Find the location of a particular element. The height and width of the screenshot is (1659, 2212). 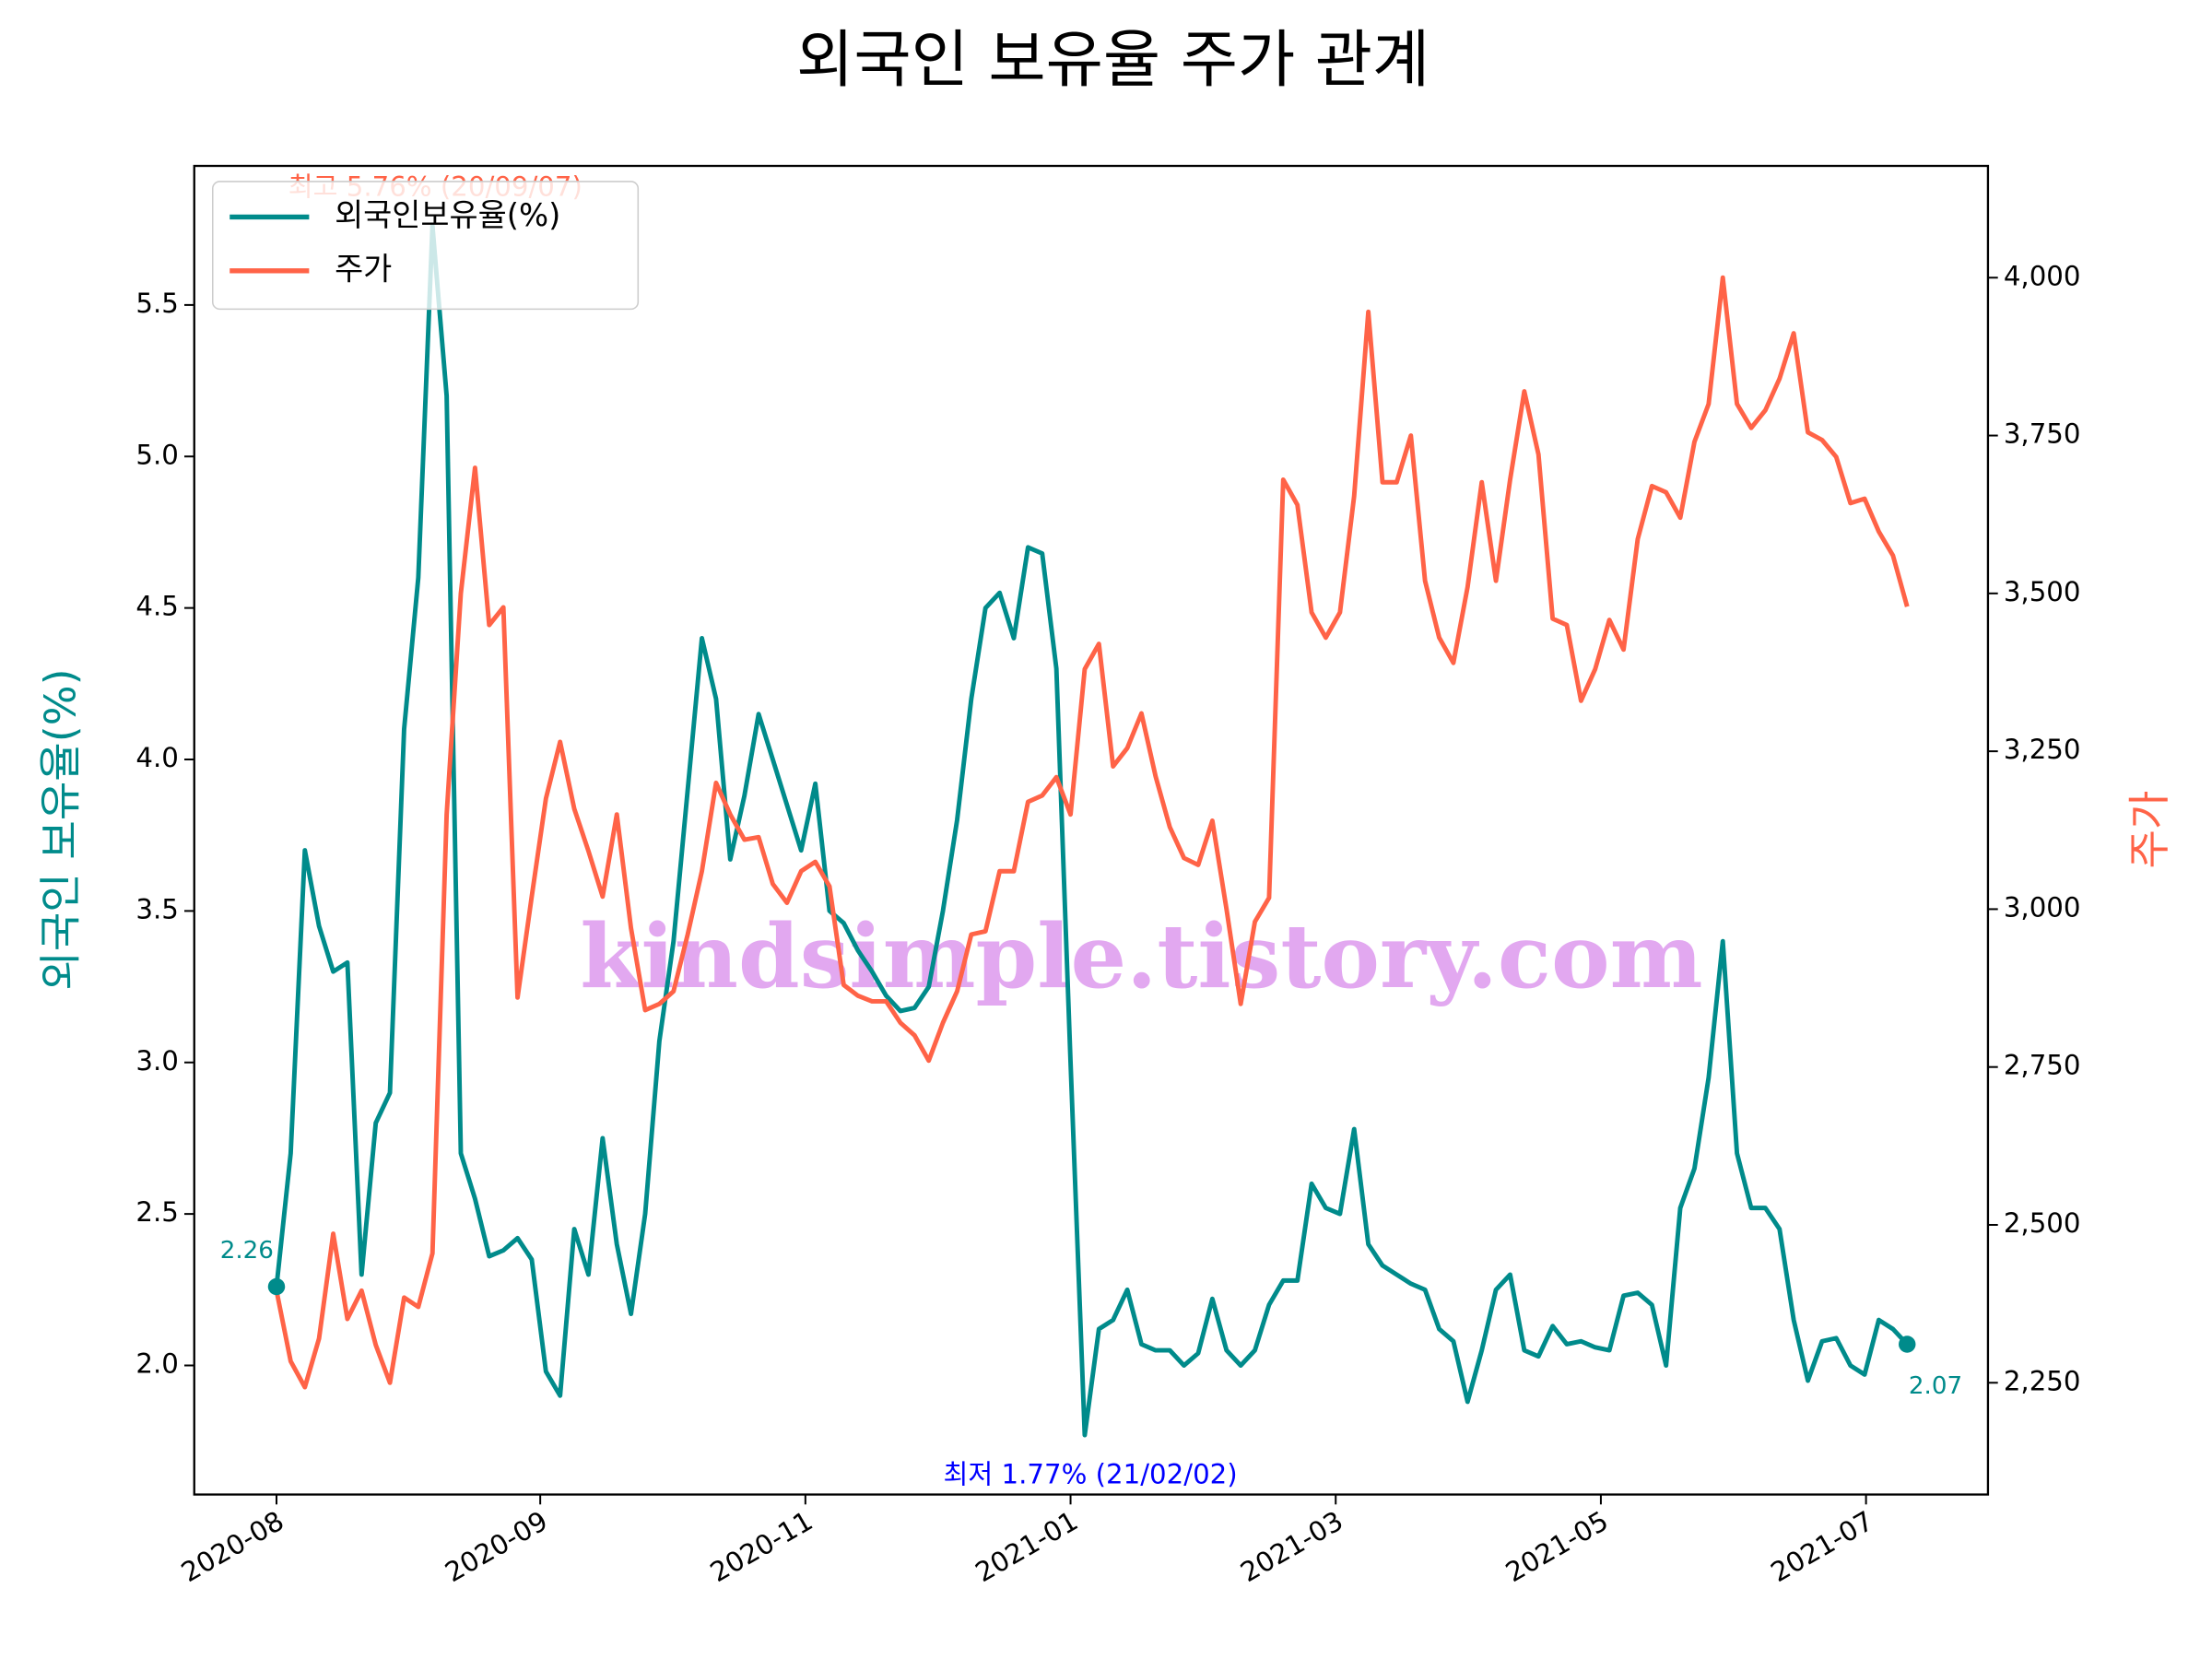

point-label: 2.26 is located at coordinates (247, 1251).